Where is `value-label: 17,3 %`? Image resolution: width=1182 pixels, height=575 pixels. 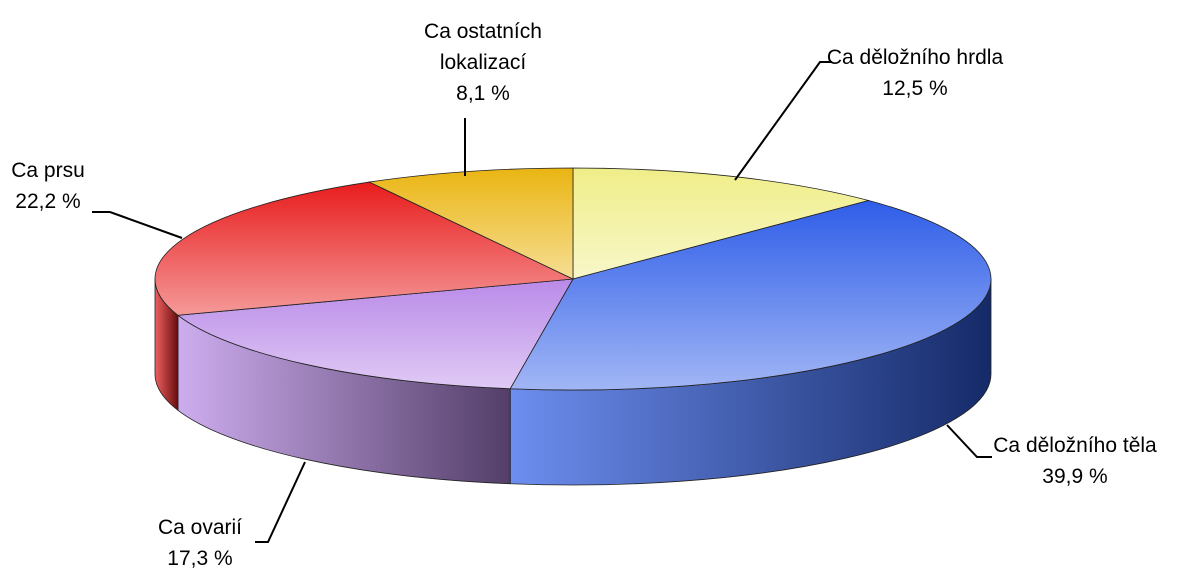
value-label: 17,3 % is located at coordinates (200, 558).